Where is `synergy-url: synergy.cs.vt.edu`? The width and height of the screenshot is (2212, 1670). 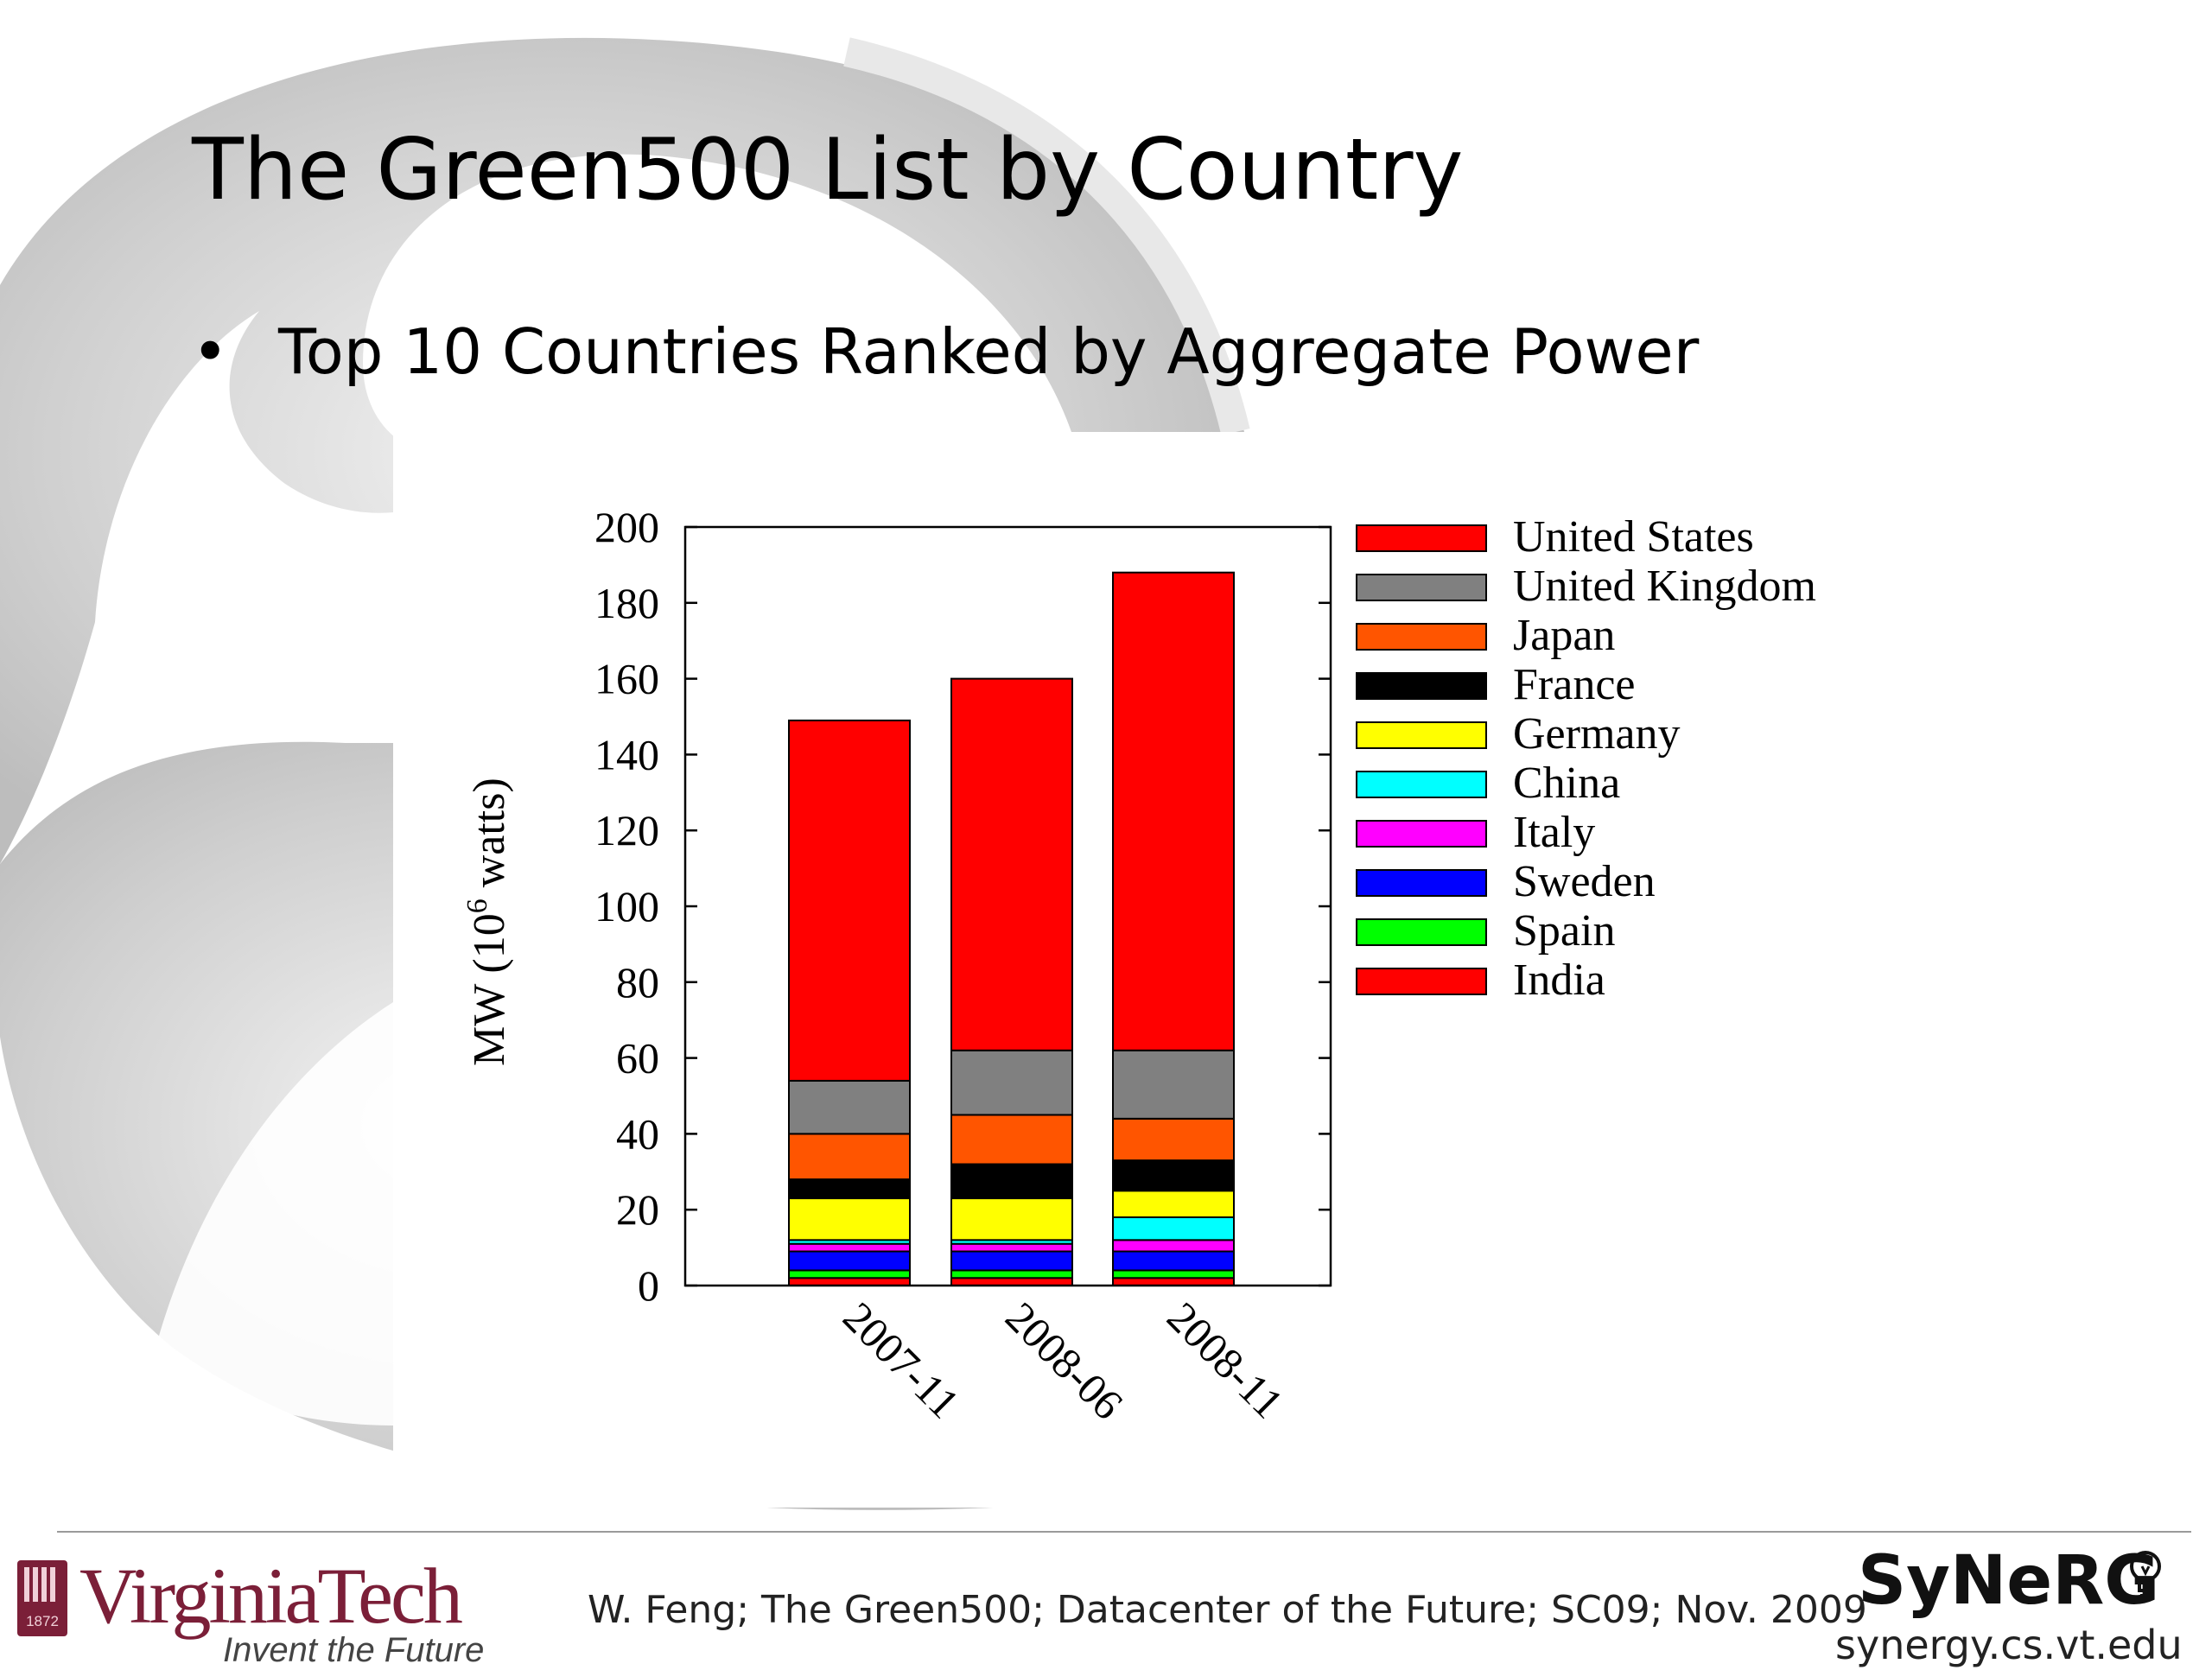
synergy-url: synergy.cs.vt.edu is located at coordinates (2009, 1645).